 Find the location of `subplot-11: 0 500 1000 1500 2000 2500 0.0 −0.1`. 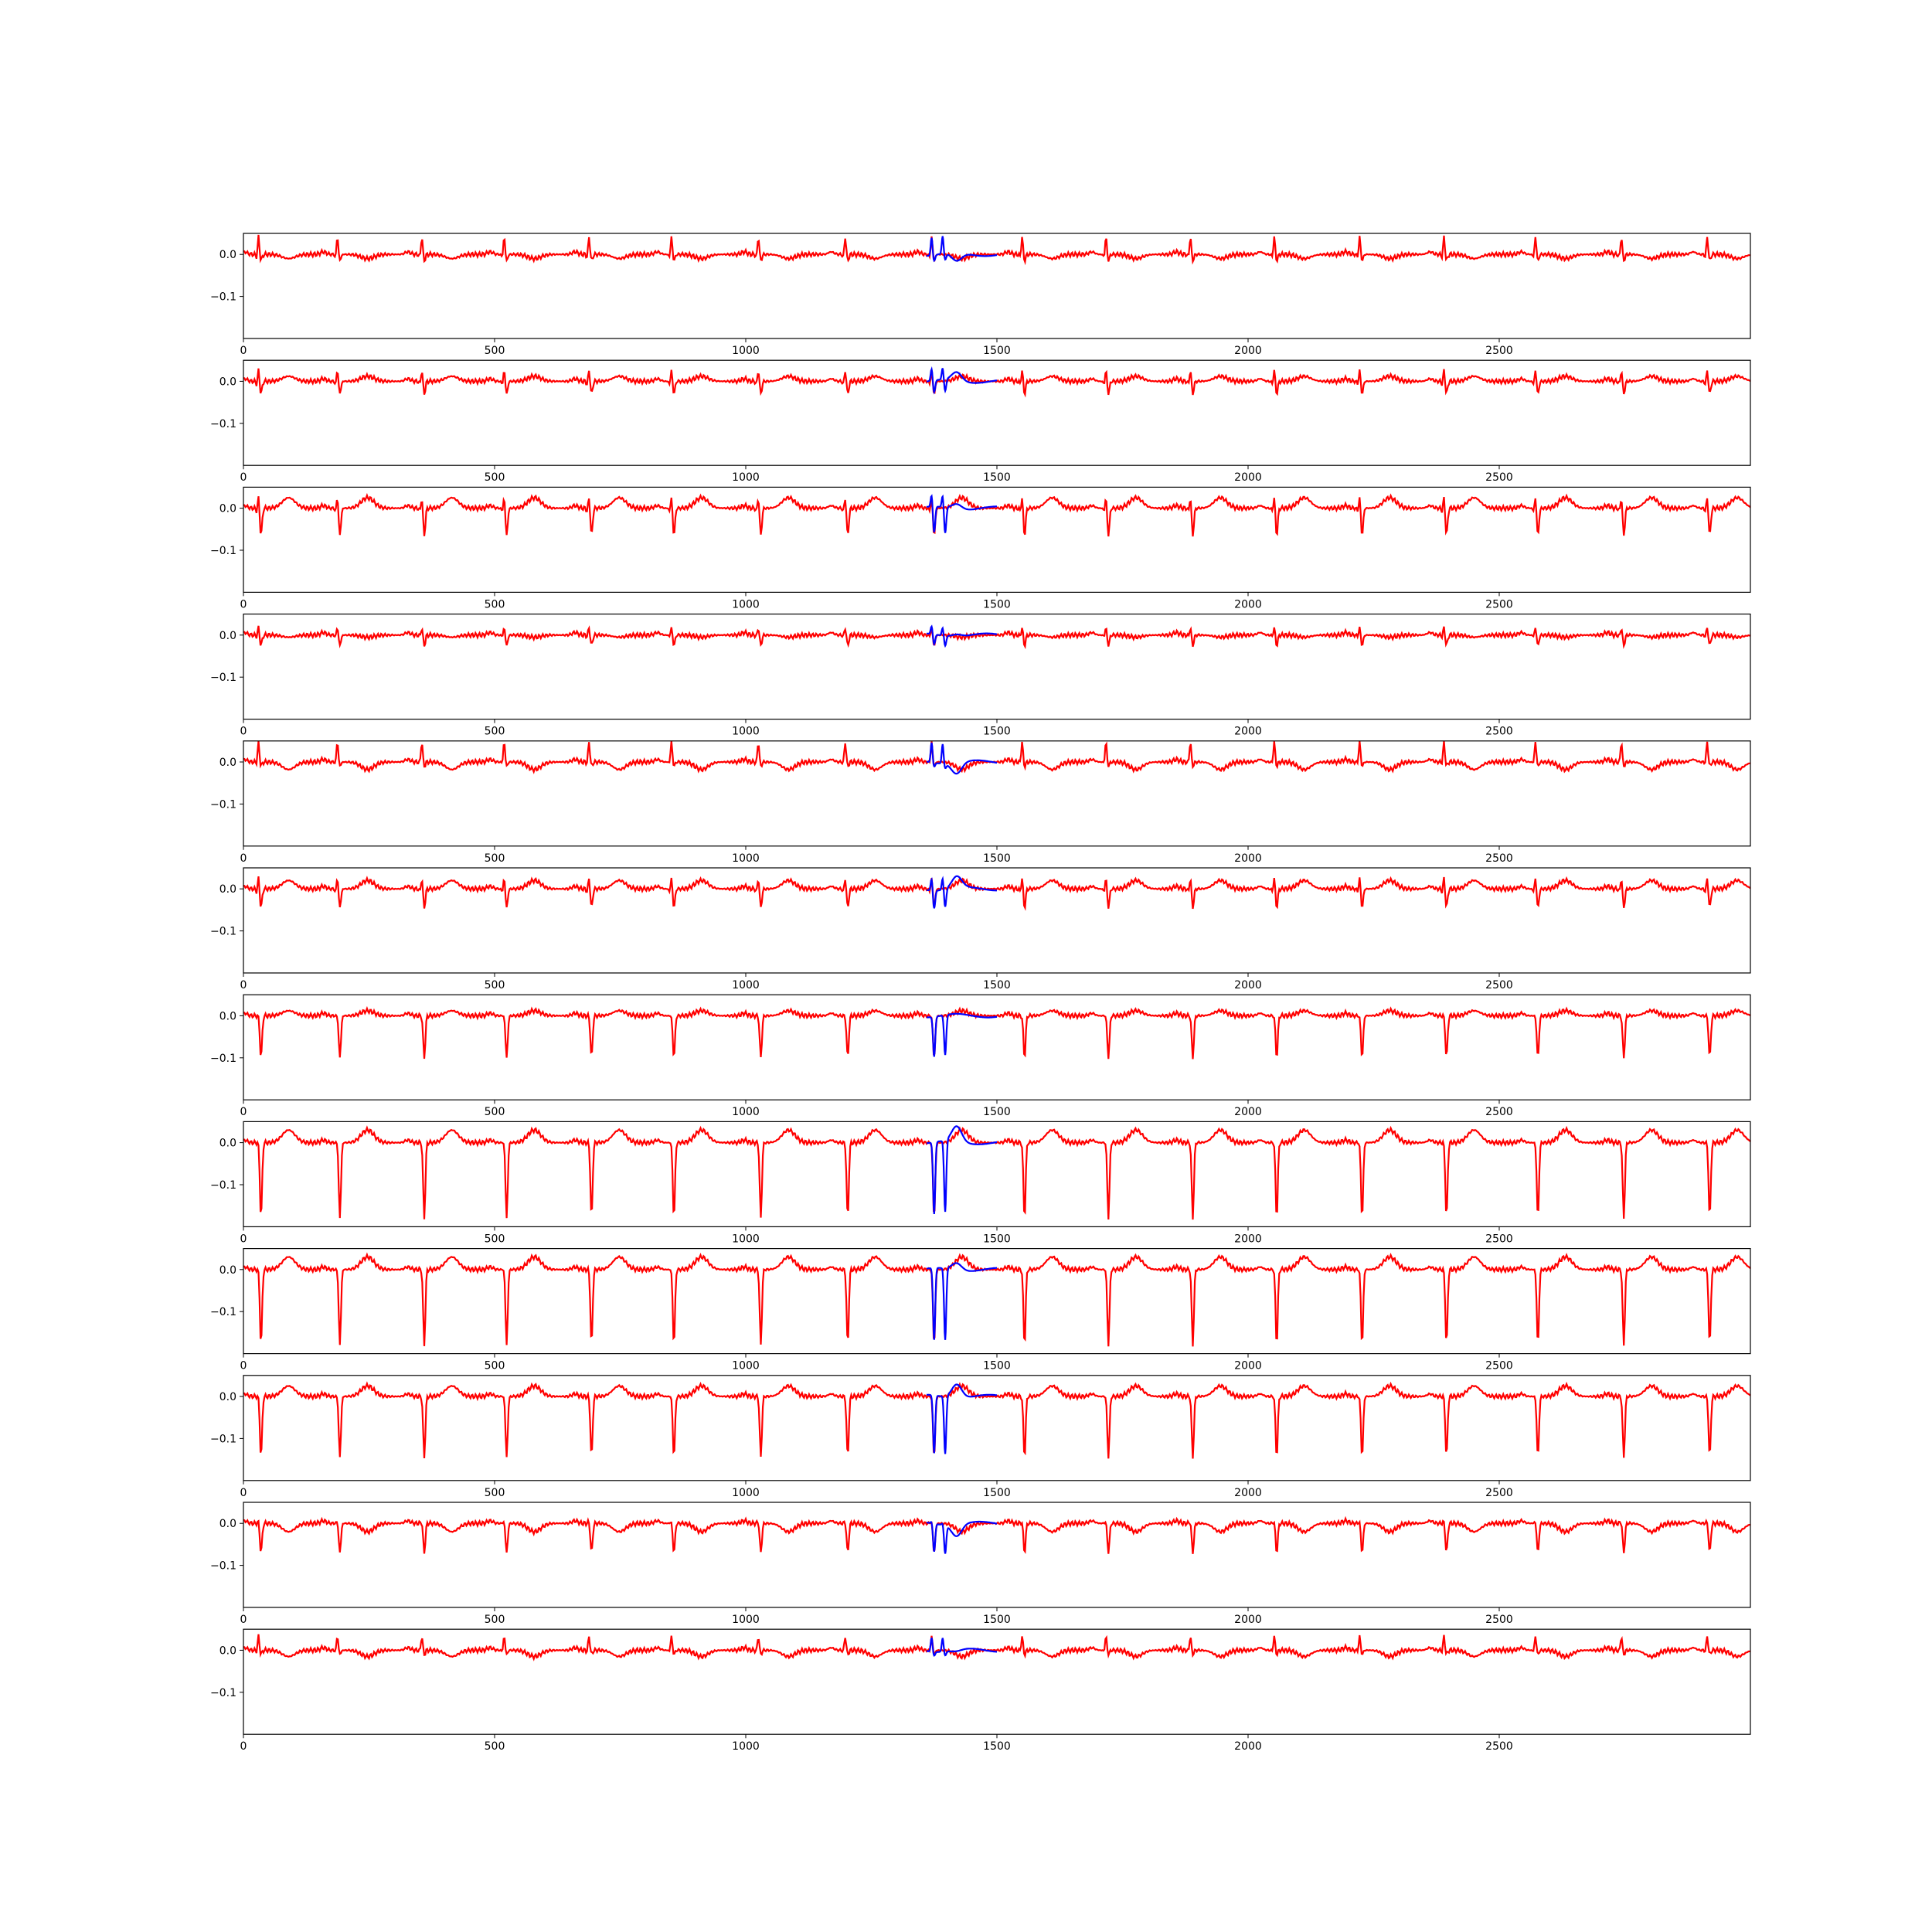

subplot-11: 0 500 1000 1500 2000 2500 0.0 −0.1 is located at coordinates (981, 1564).